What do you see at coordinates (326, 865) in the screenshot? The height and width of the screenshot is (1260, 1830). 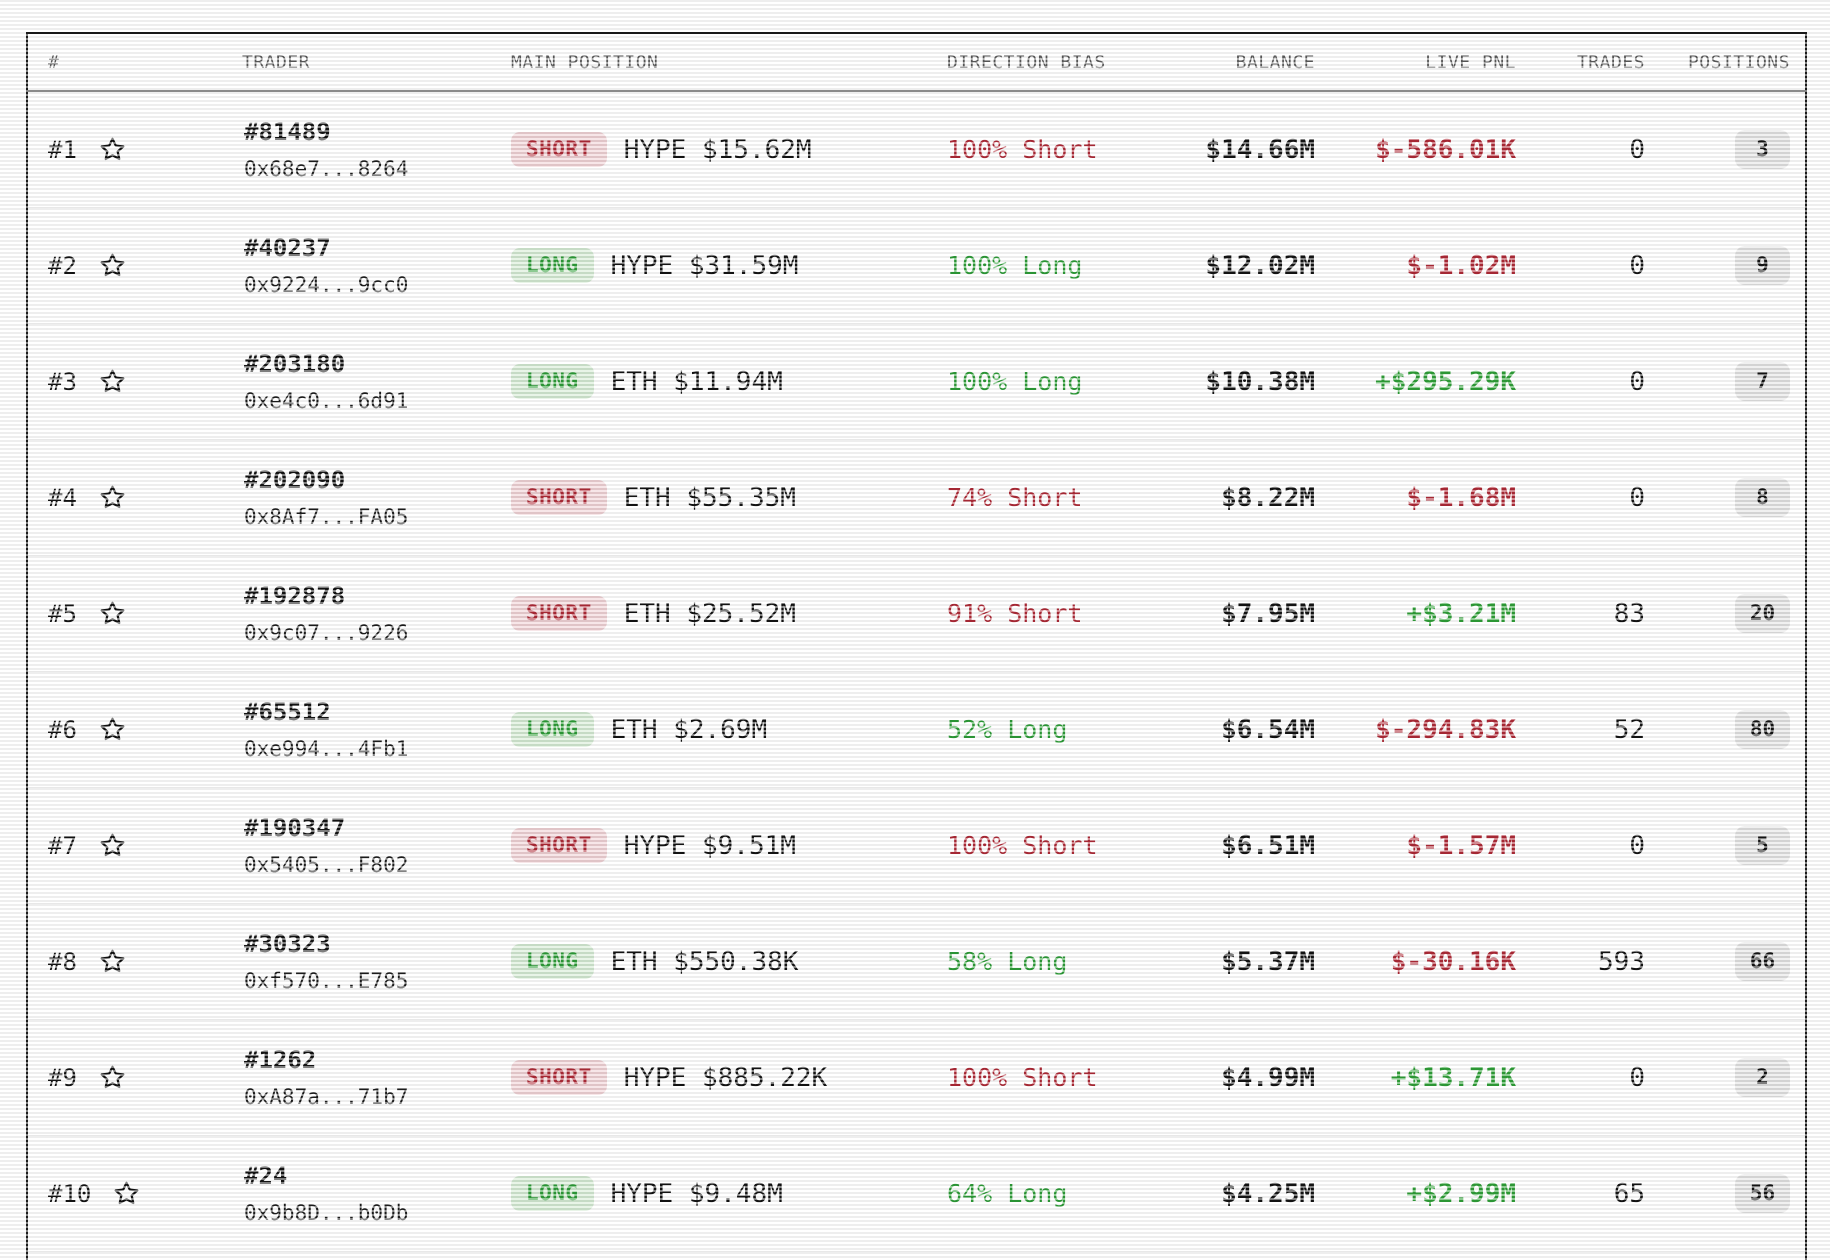 I see `trader-address: 0x5405...F802` at bounding box center [326, 865].